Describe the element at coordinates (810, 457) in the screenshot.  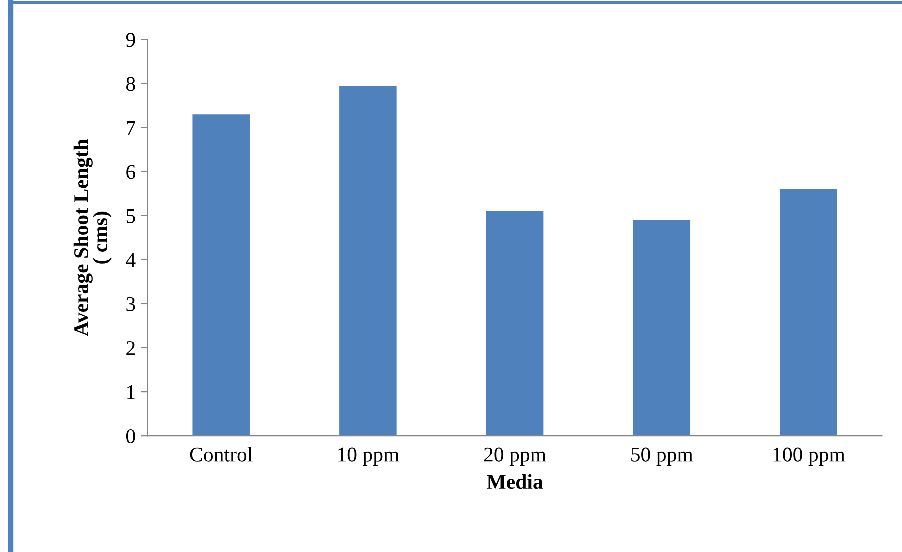
I see `x-tick-label: 100 ppm` at that location.